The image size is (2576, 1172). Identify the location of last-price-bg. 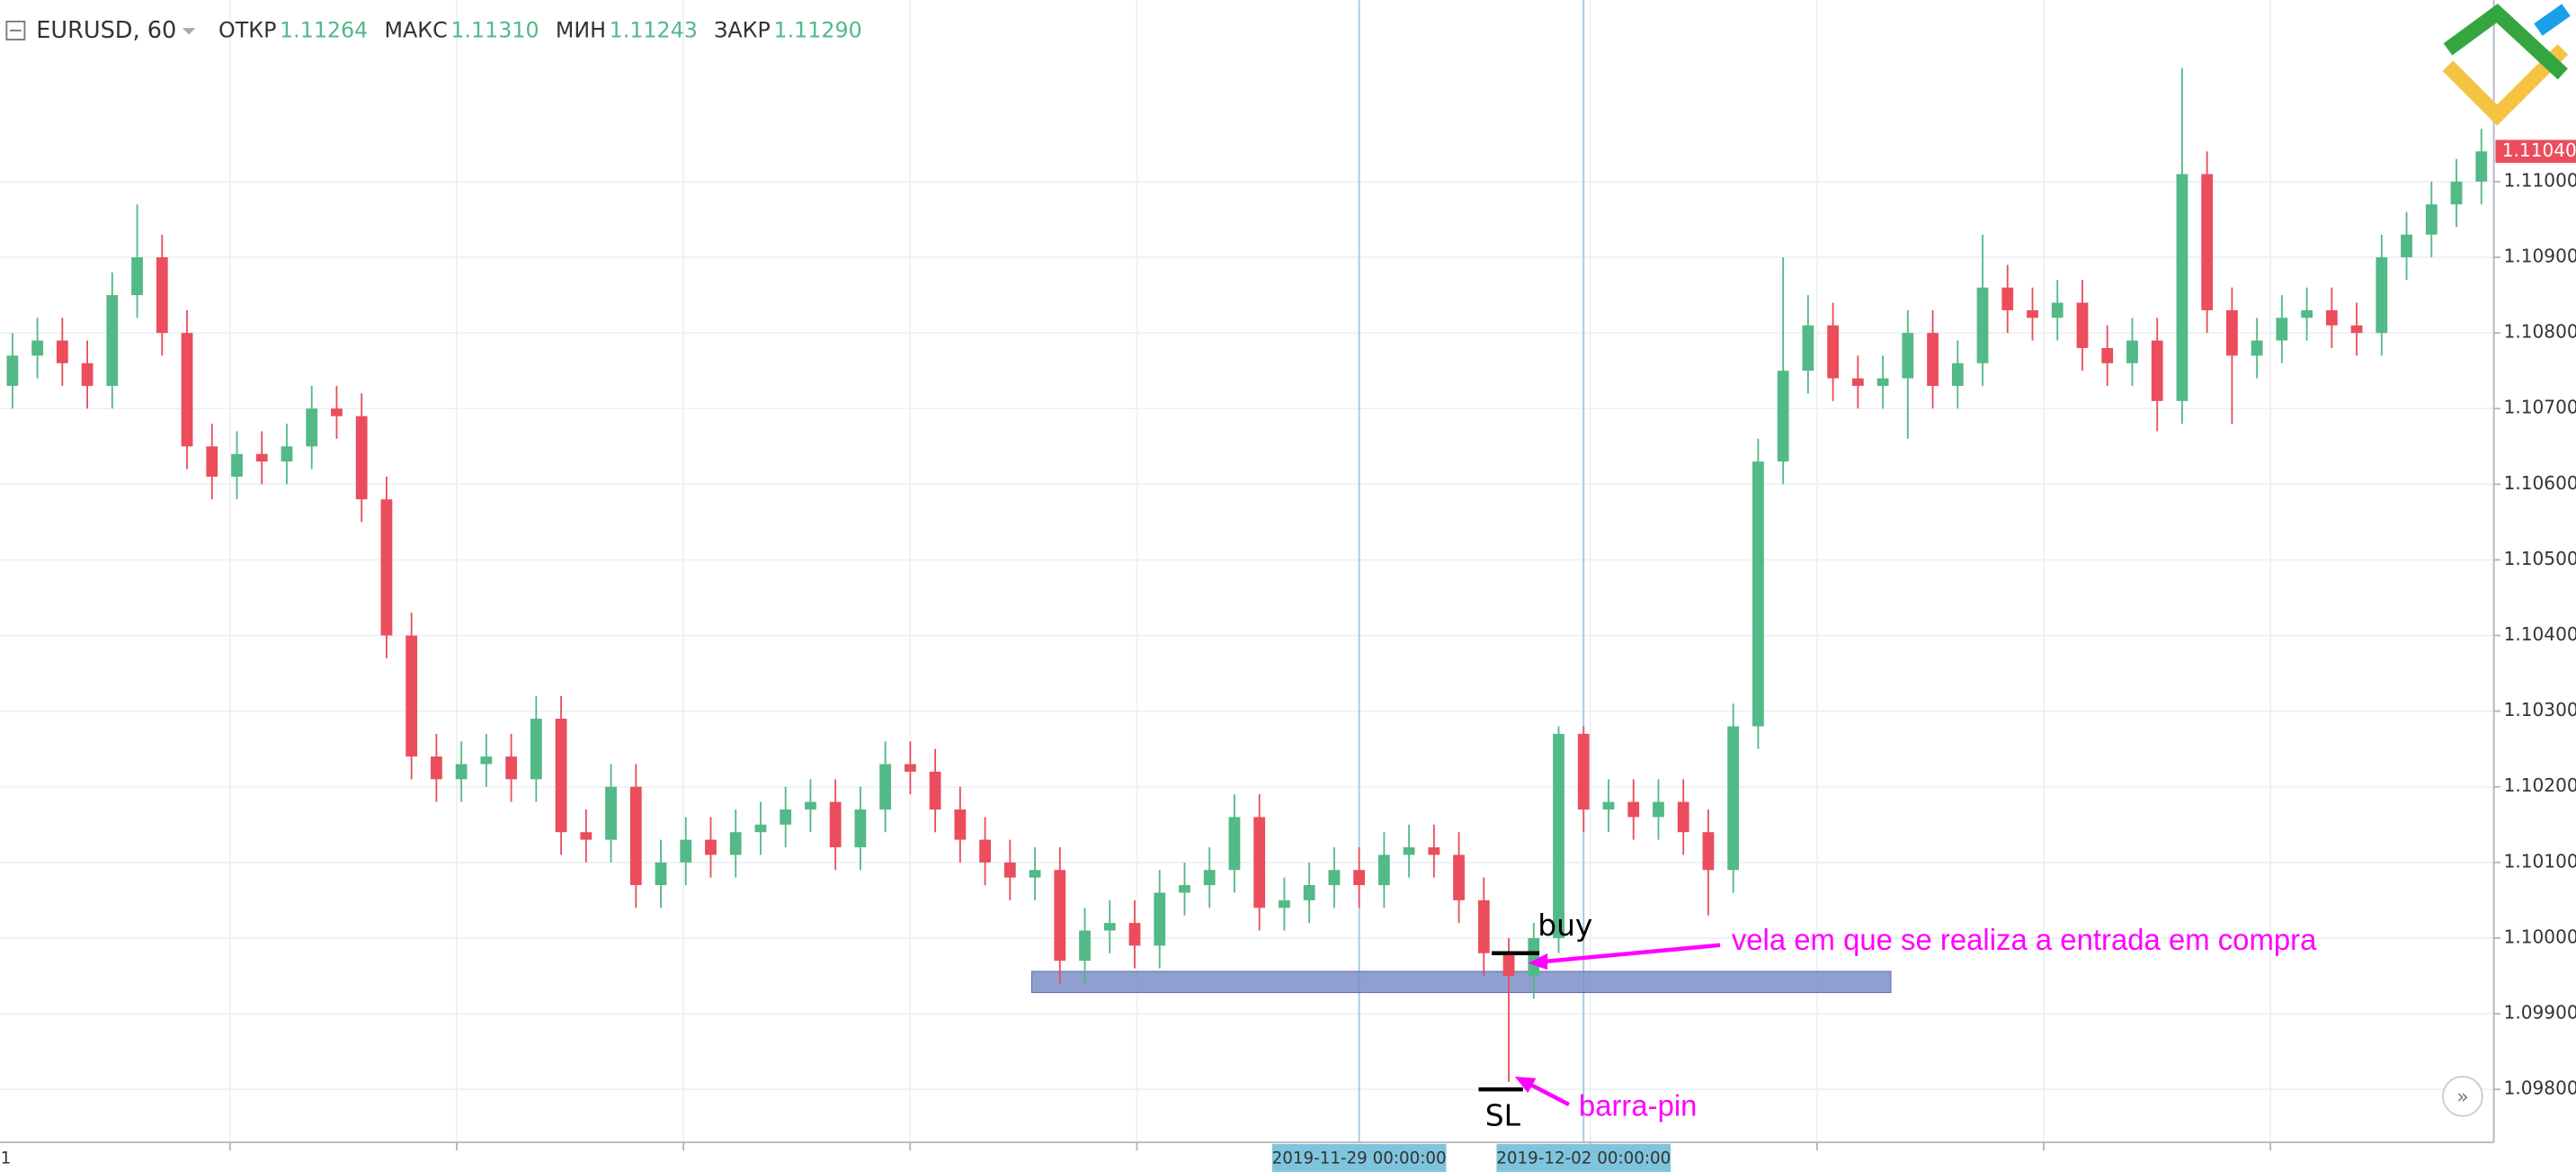
(2535, 151).